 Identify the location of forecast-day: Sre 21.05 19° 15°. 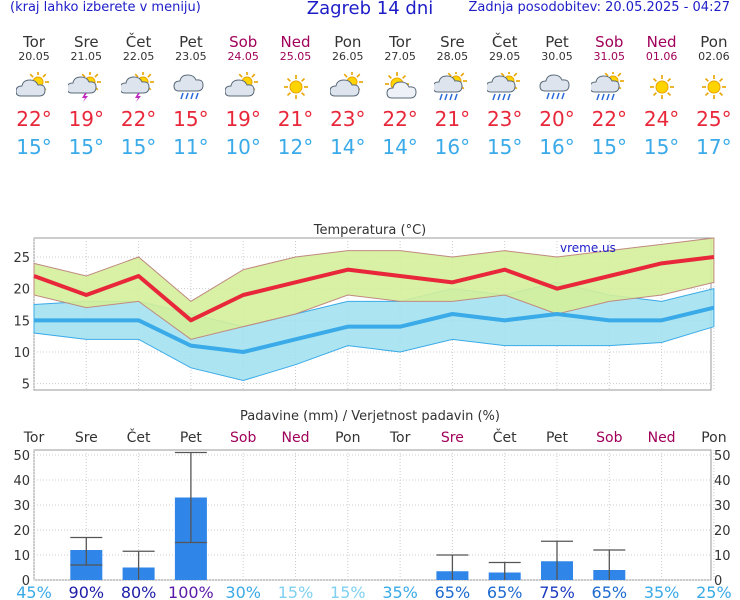
(86, 97).